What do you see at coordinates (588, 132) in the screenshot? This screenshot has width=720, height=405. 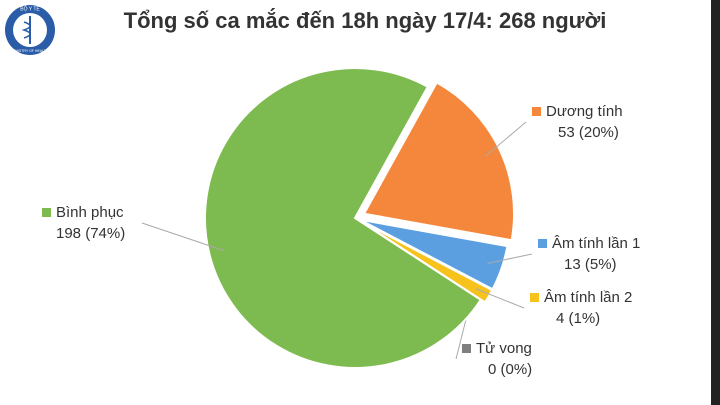 I see `slice-value-label: 53 (20%)` at bounding box center [588, 132].